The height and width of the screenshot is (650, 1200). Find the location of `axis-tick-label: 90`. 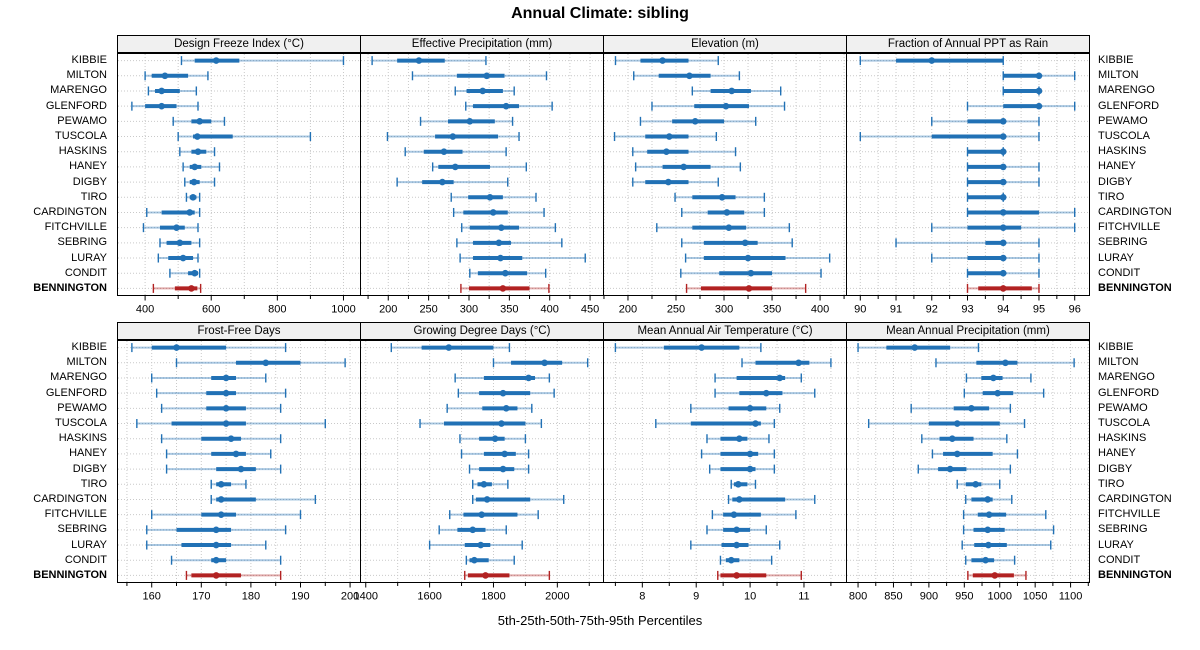

axis-tick-label: 90 is located at coordinates (860, 310).